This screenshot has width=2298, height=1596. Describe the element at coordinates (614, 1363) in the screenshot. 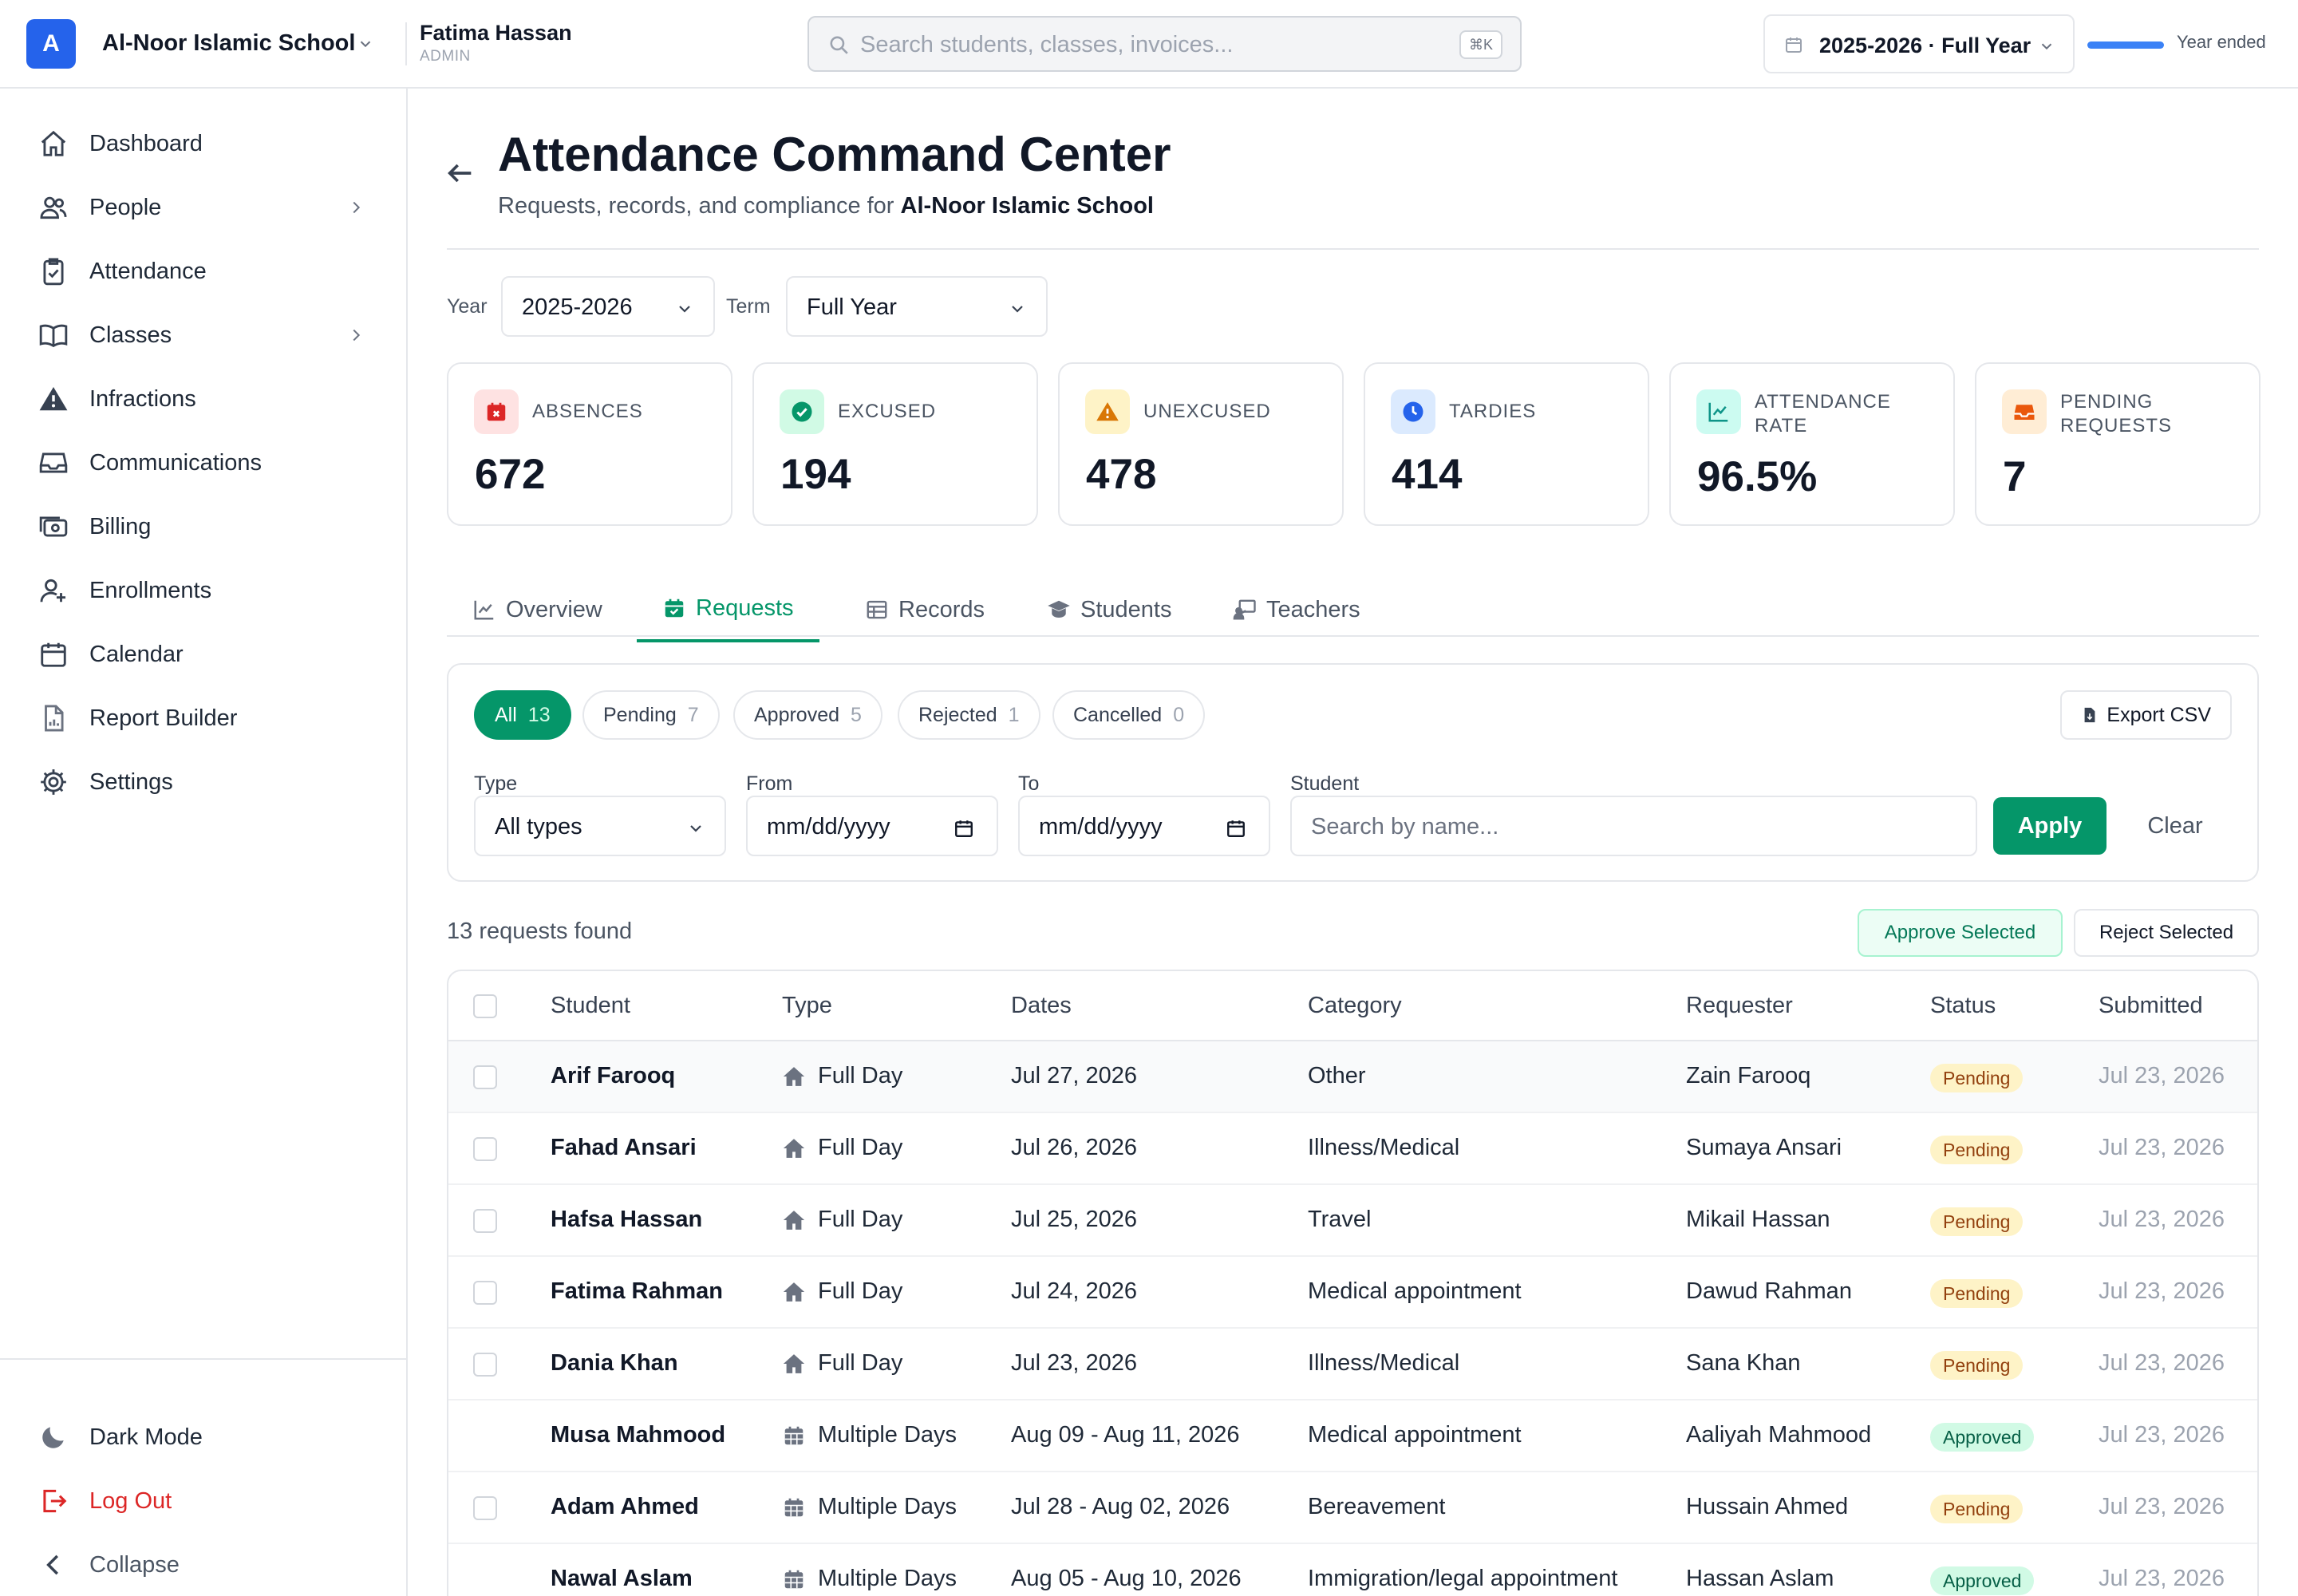

I see `student-name: Dania Khan` at that location.